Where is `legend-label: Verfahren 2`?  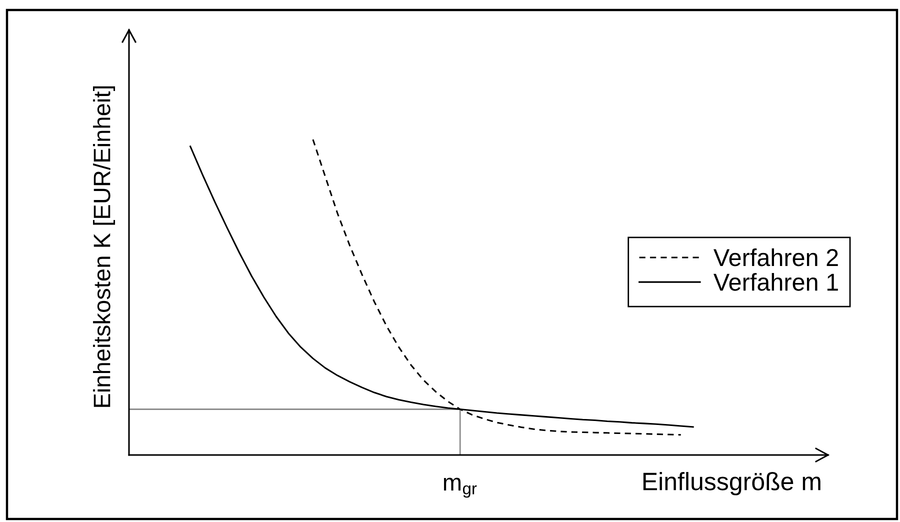 legend-label: Verfahren 2 is located at coordinates (776, 257).